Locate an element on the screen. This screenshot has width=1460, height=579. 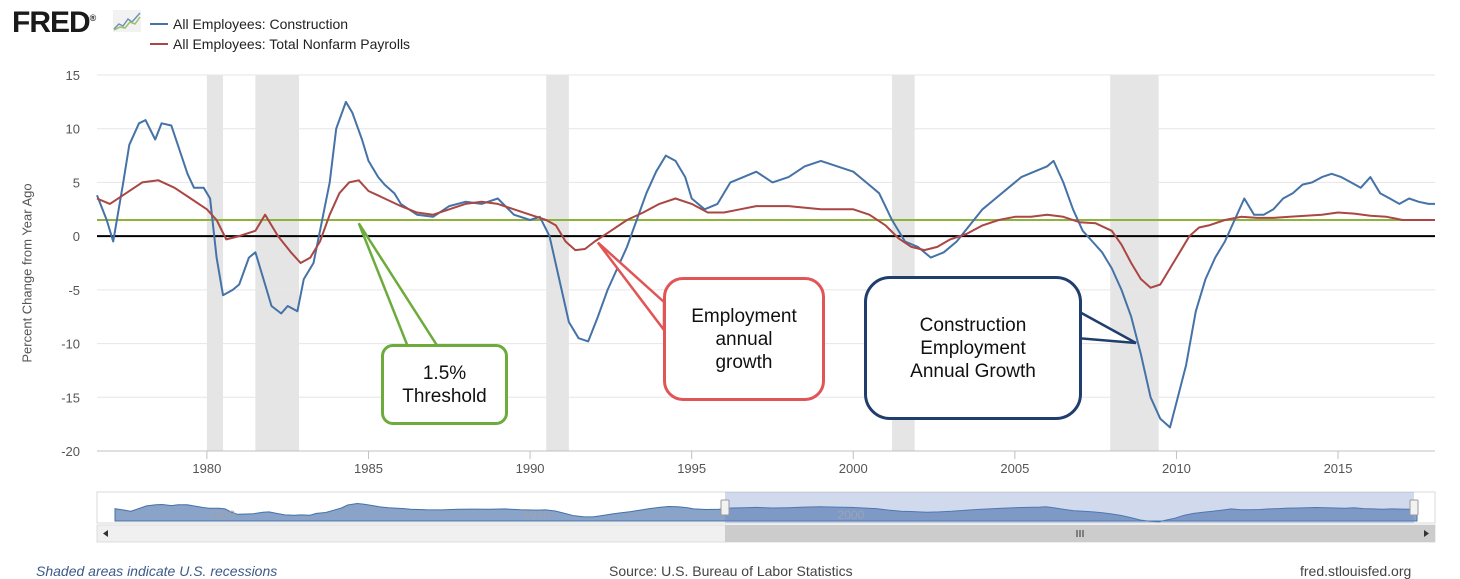
navigator-handle-left is located at coordinates (725, 507).